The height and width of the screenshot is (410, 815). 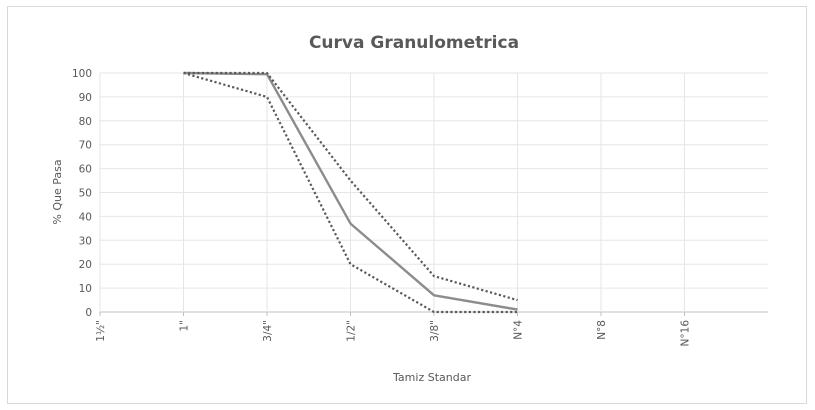 I want to click on chart-title: Curva Granulometrica, so click(x=414, y=43).